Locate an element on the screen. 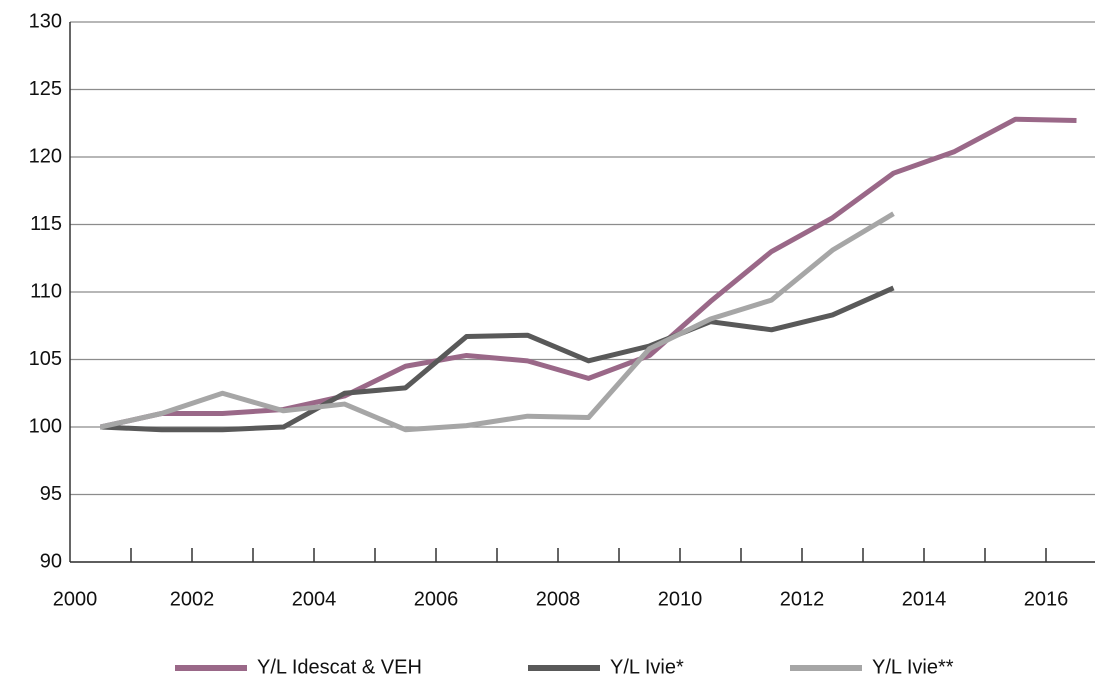 The image size is (1099, 681). y-tick-label: 120 is located at coordinates (45, 156).